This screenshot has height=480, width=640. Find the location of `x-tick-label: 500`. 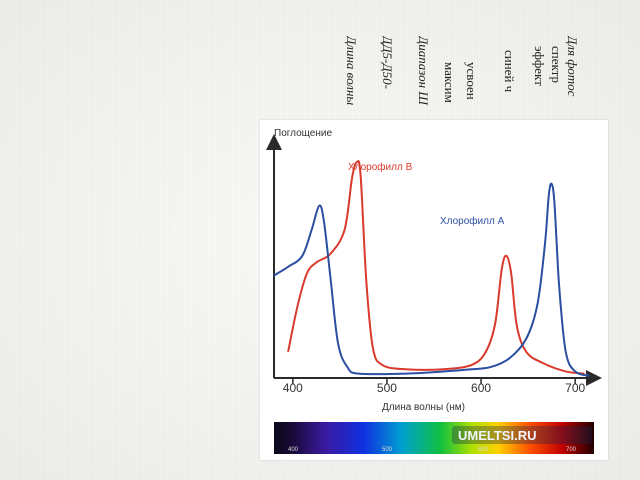

x-tick-label: 500 is located at coordinates (387, 388).